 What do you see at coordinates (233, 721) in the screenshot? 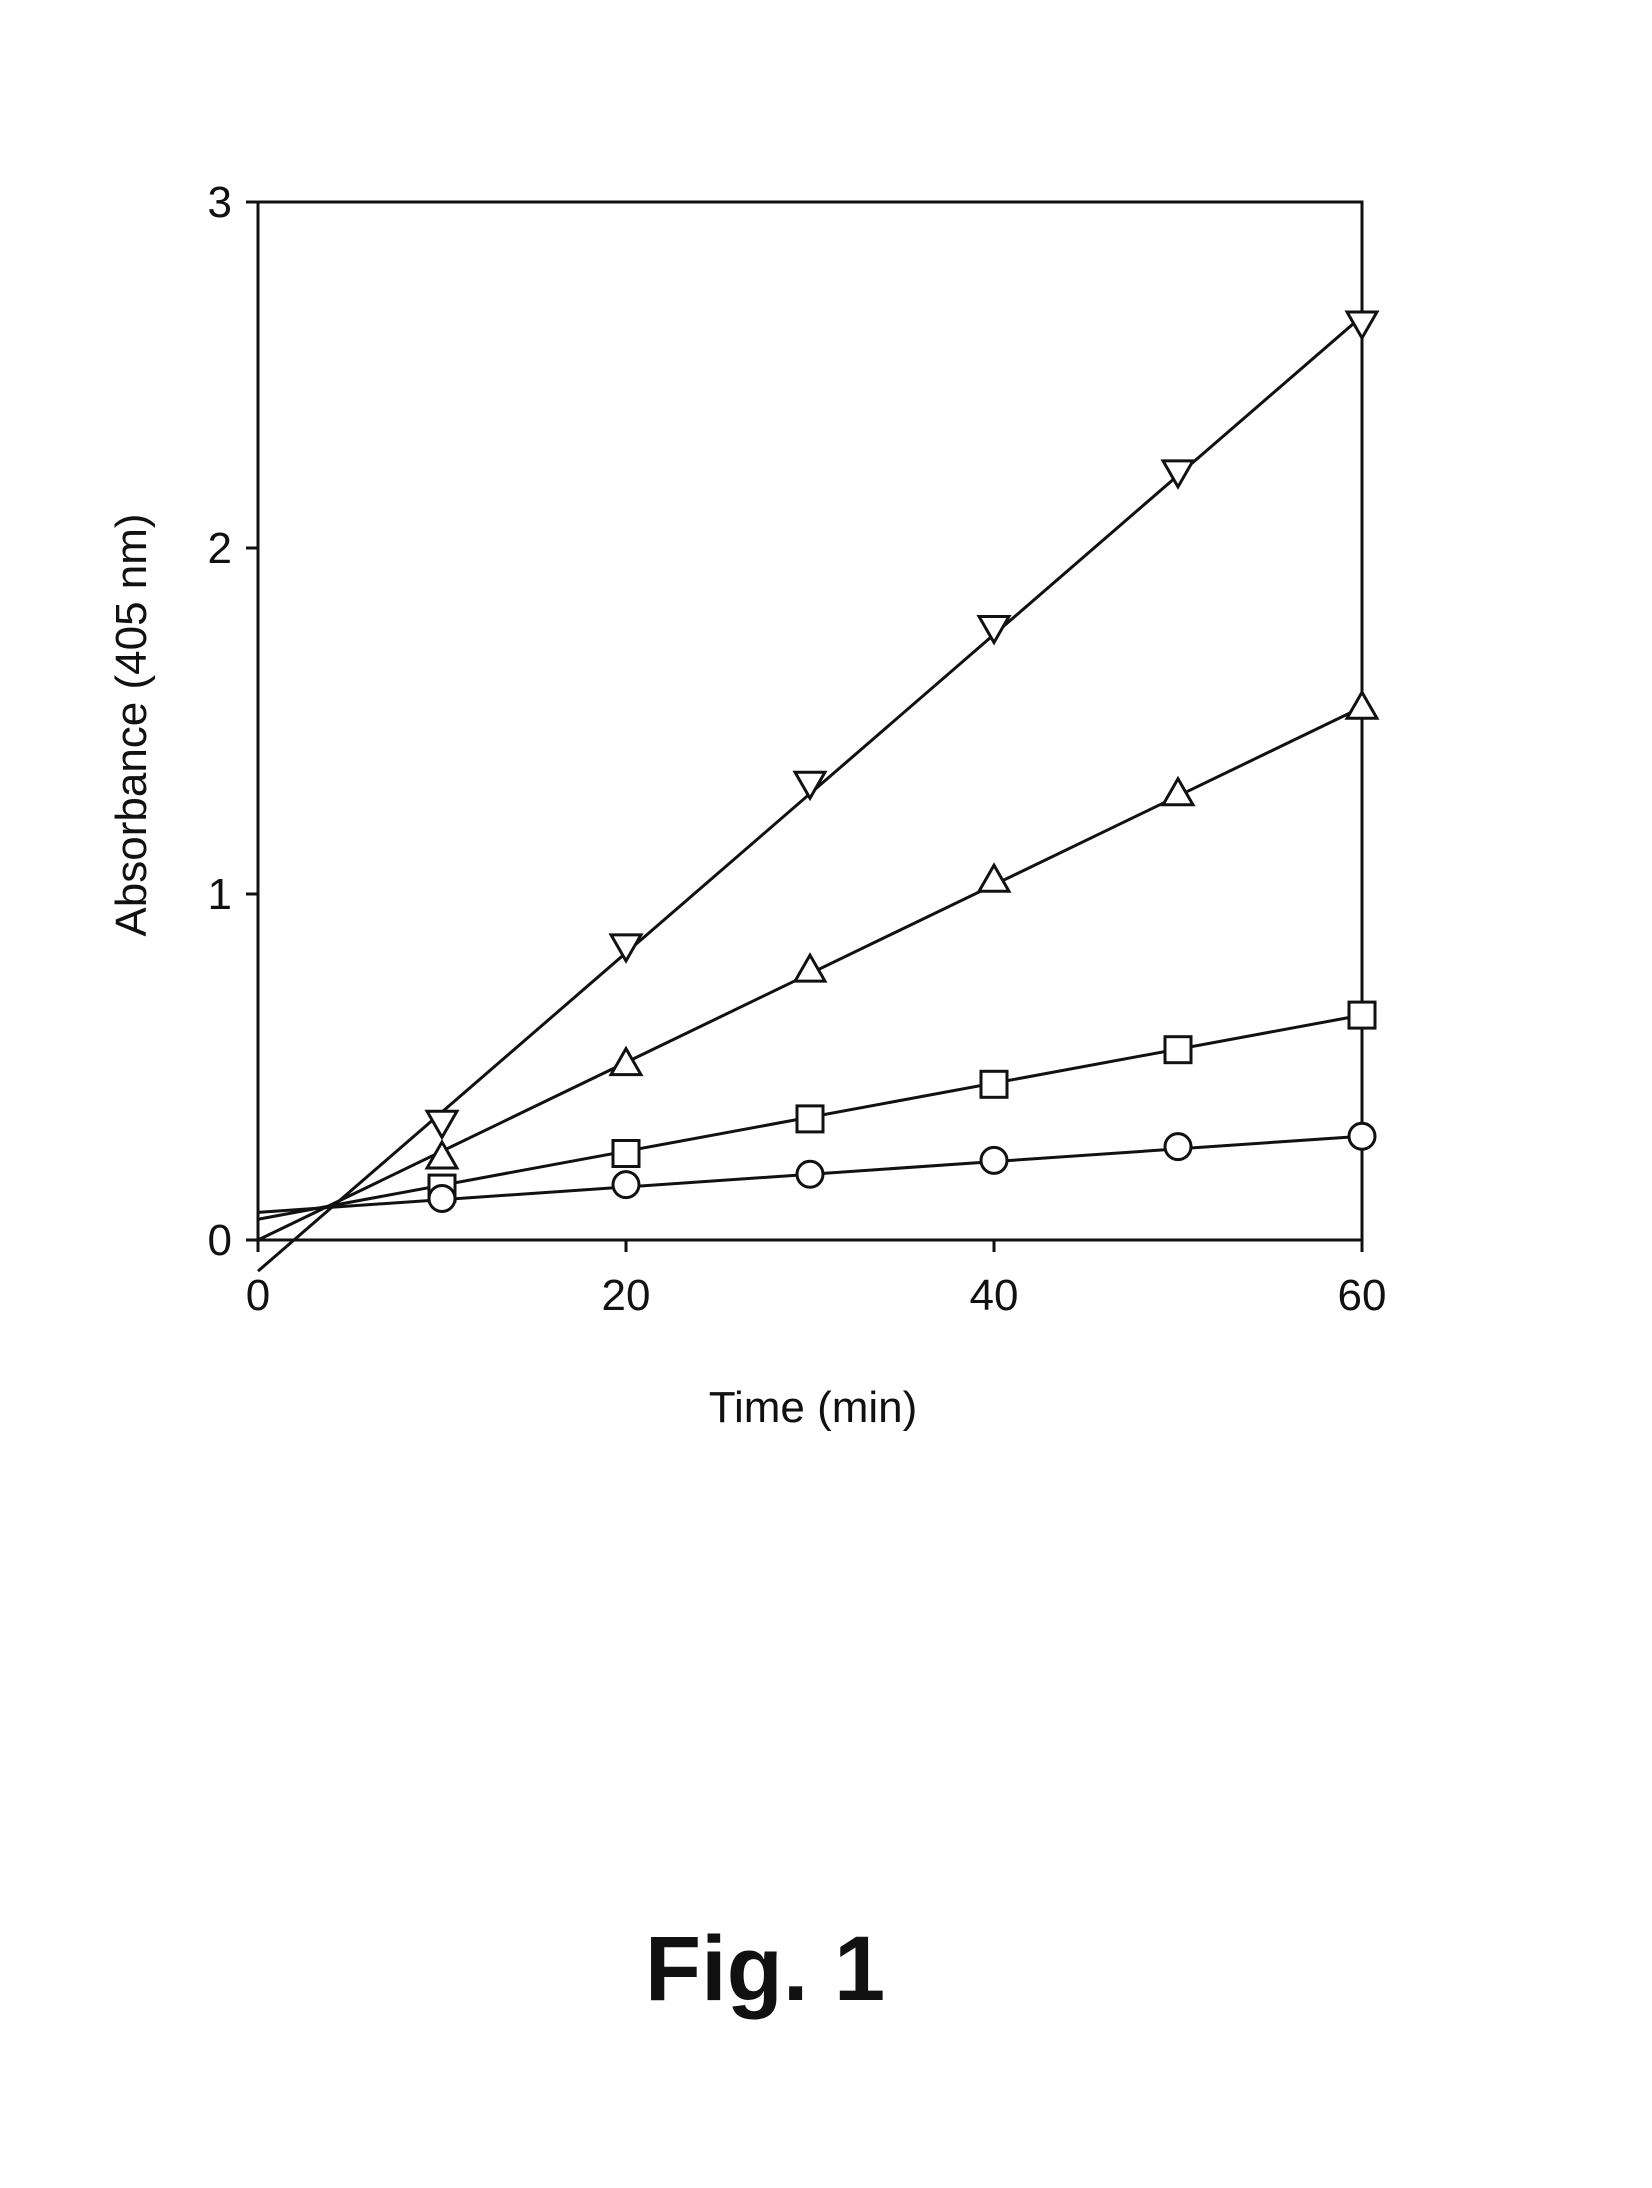
I see `y-axis-ticks: 0 1 2 3` at bounding box center [233, 721].